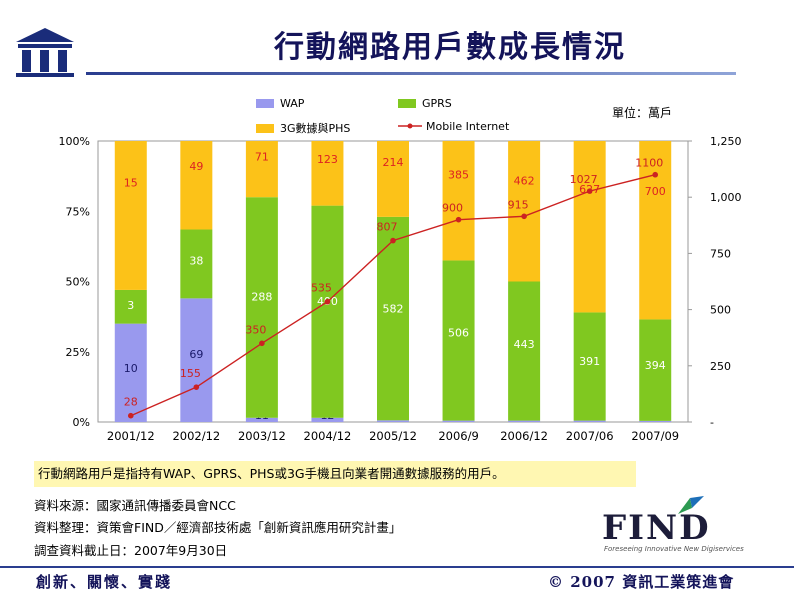 Image resolution: width=794 pixels, height=595 pixels. What do you see at coordinates (641, 582) in the screenshot?
I see `footer-copyright: © 2007 資訊工業策進會` at bounding box center [641, 582].